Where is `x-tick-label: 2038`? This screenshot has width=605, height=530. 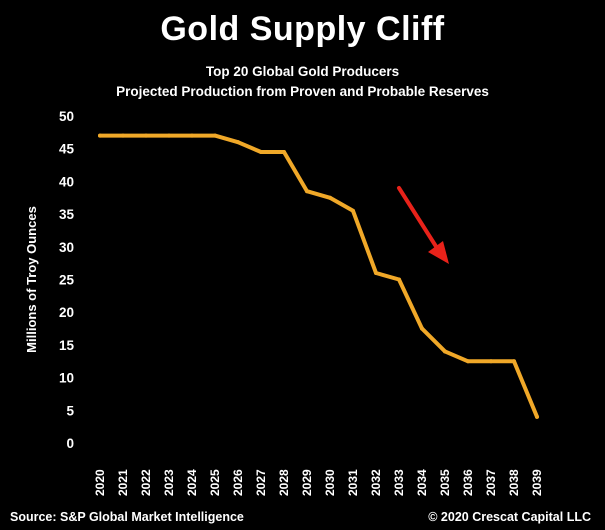
x-tick-label: 2038 is located at coordinates (514, 482).